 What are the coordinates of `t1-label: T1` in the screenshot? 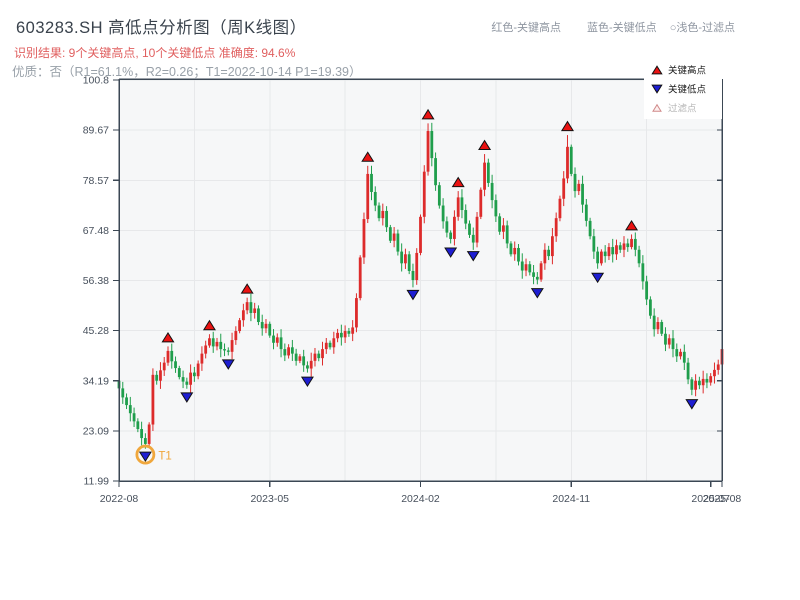 It's located at (164, 457).